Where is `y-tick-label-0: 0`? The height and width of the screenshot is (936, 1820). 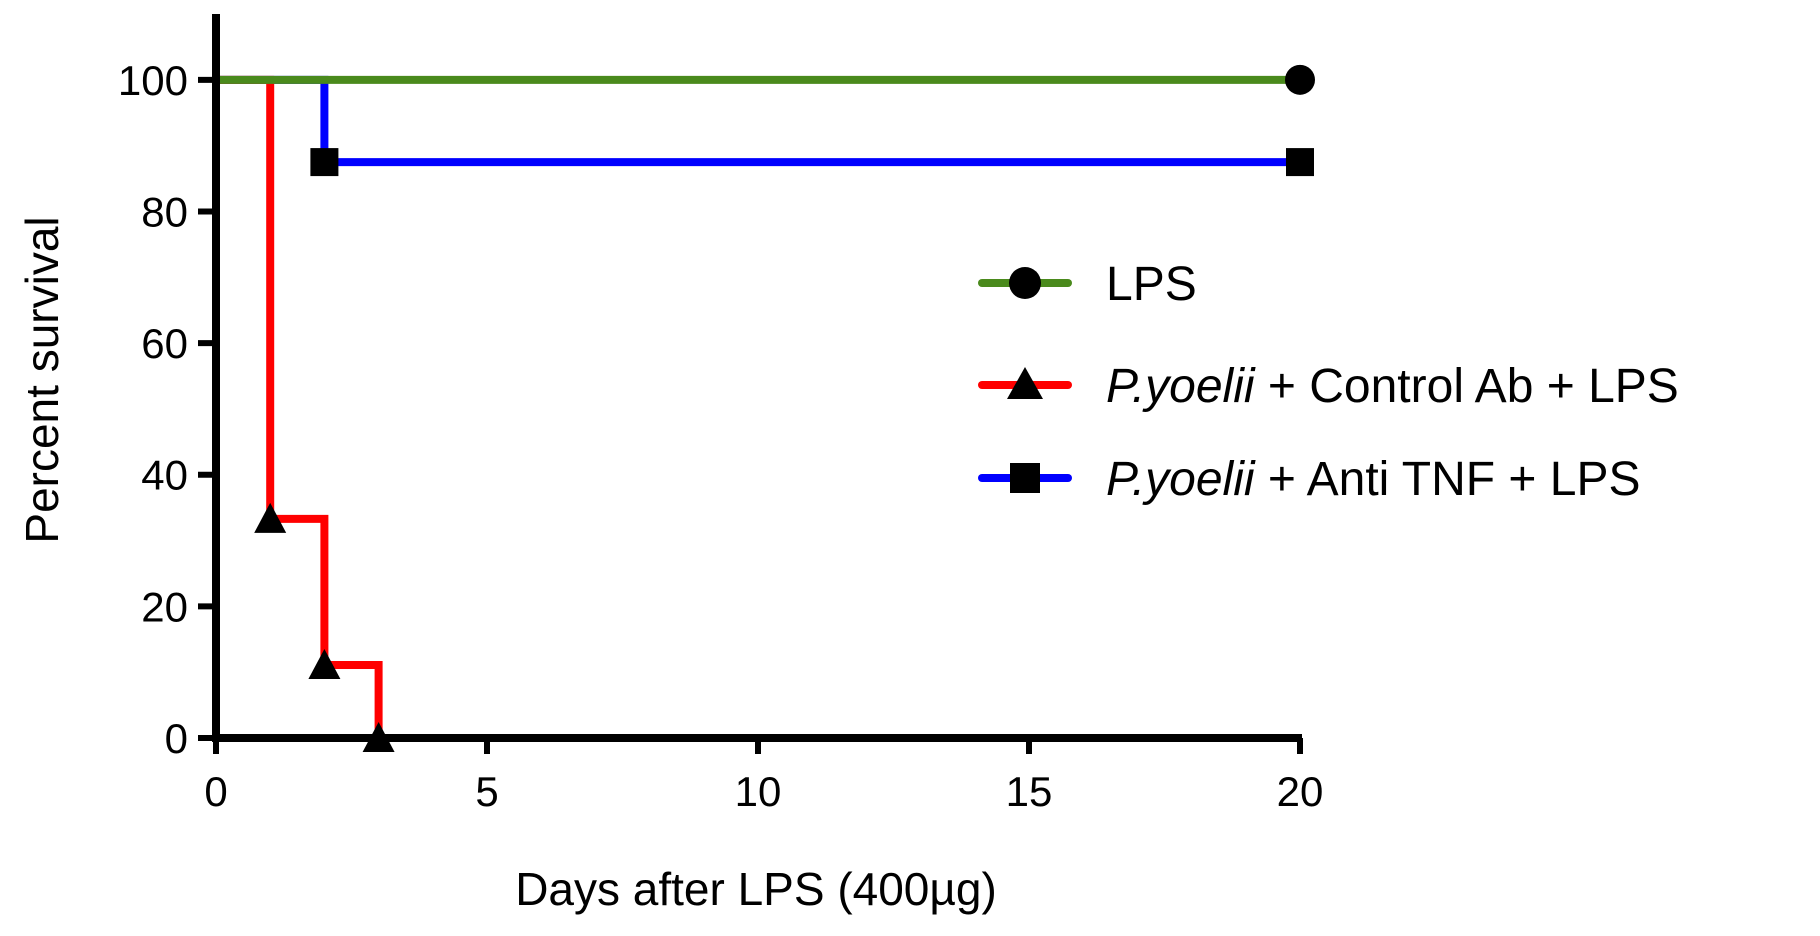 y-tick-label-0: 0 is located at coordinates (176, 738).